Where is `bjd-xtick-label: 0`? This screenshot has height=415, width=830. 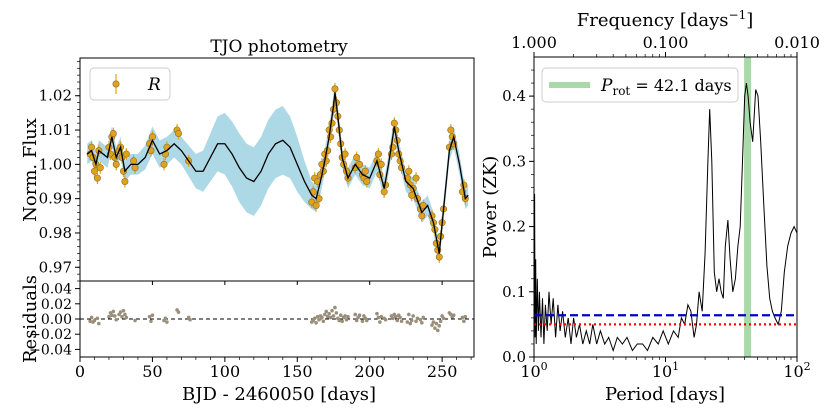 bjd-xtick-label: 0 is located at coordinates (80, 371).